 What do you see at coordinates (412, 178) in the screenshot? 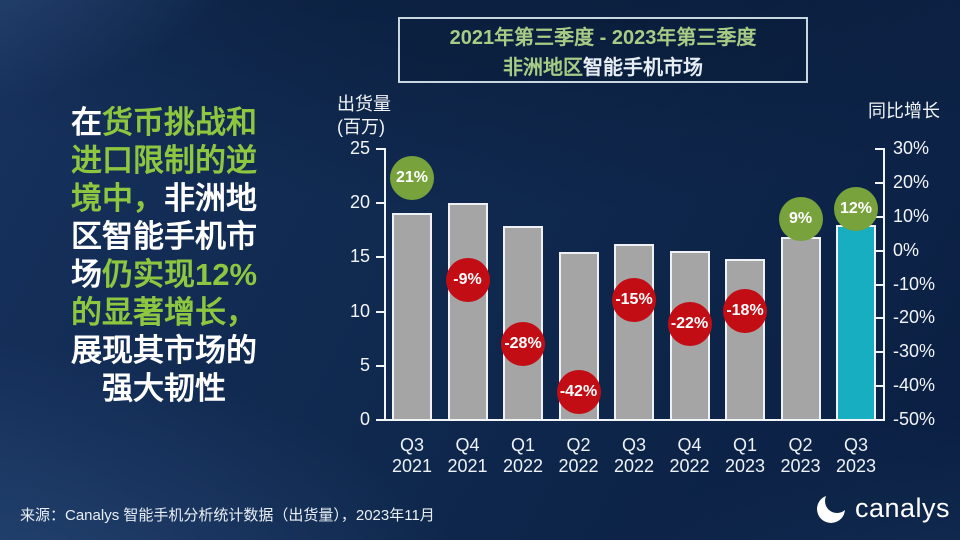
I see `growth-bubble-q3-2021: 21%` at bounding box center [412, 178].